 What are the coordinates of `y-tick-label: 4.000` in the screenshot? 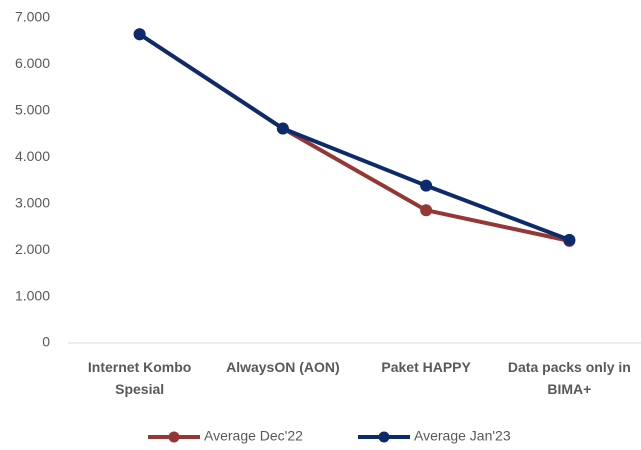 It's located at (32, 156).